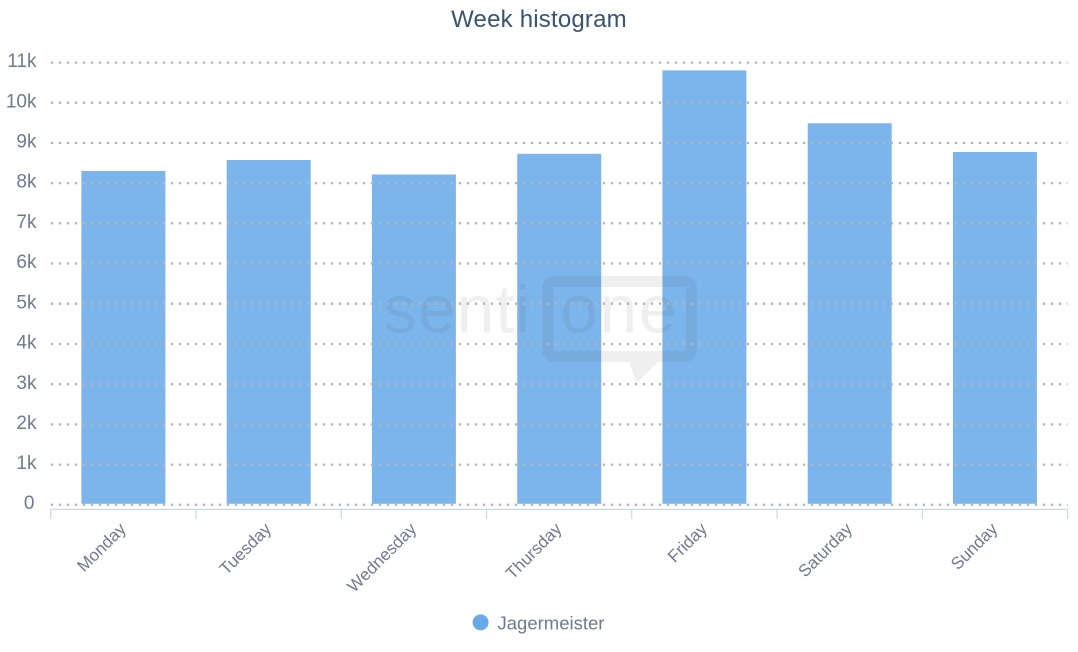 Image resolution: width=1078 pixels, height=652 pixels. What do you see at coordinates (26, 423) in the screenshot?
I see `svg-text: 2k` at bounding box center [26, 423].